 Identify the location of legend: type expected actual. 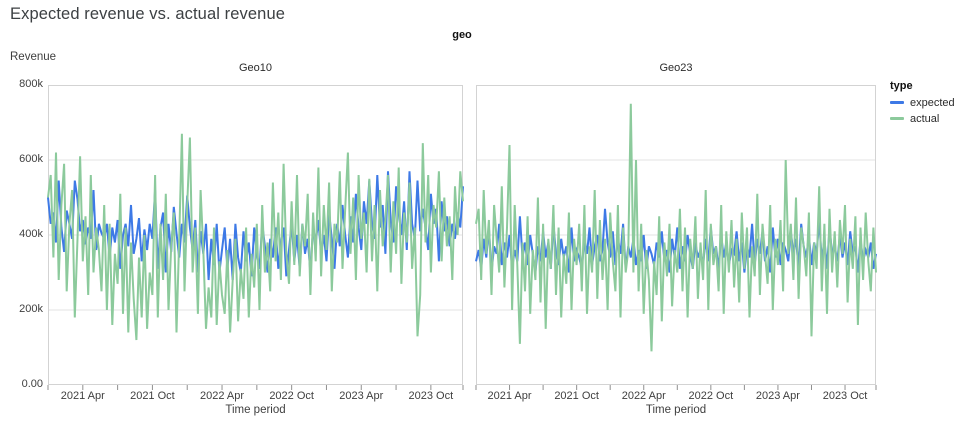
(922, 102).